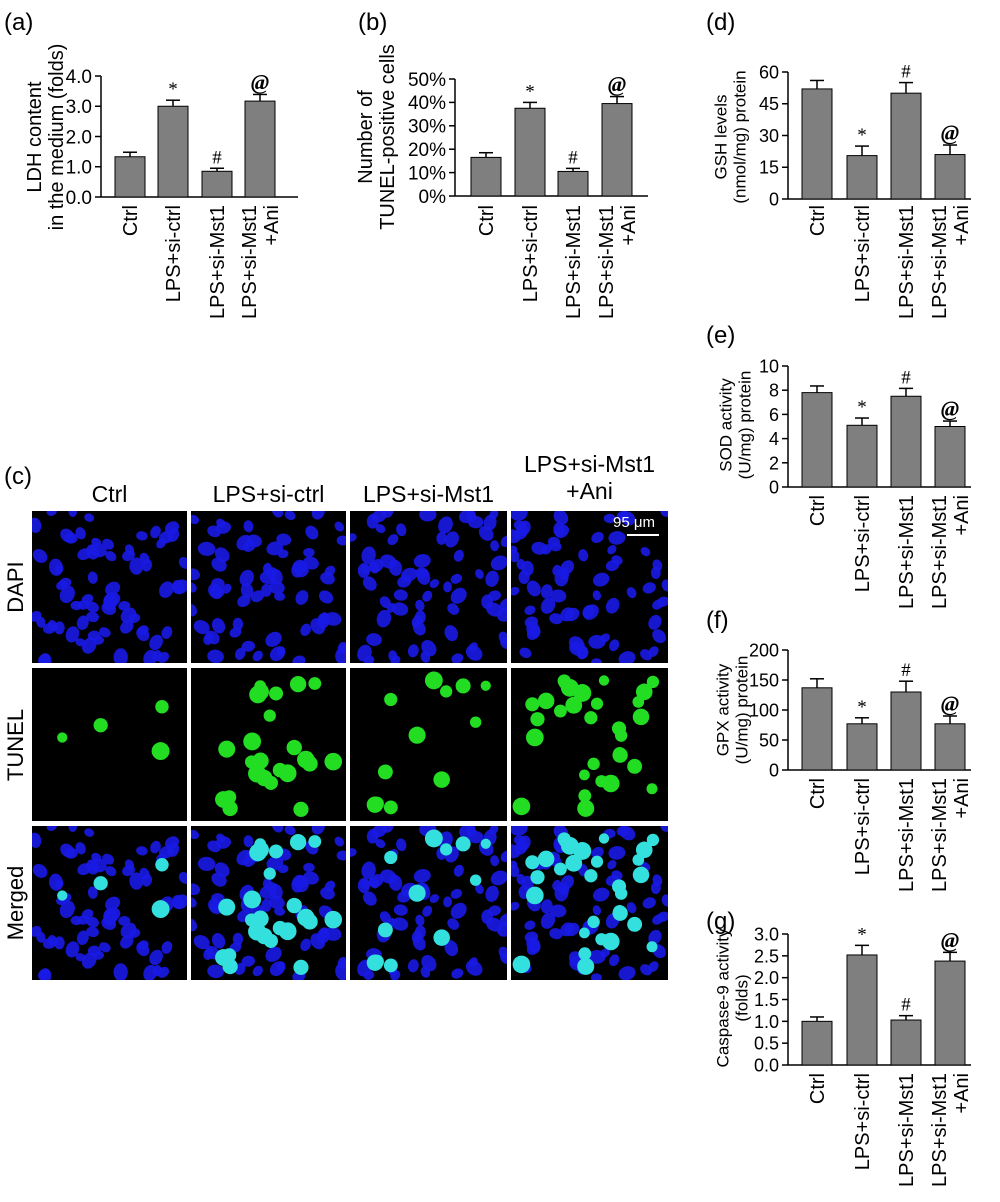  What do you see at coordinates (764, 710) in the screenshot?
I see `y-tick-label: 100` at bounding box center [764, 710].